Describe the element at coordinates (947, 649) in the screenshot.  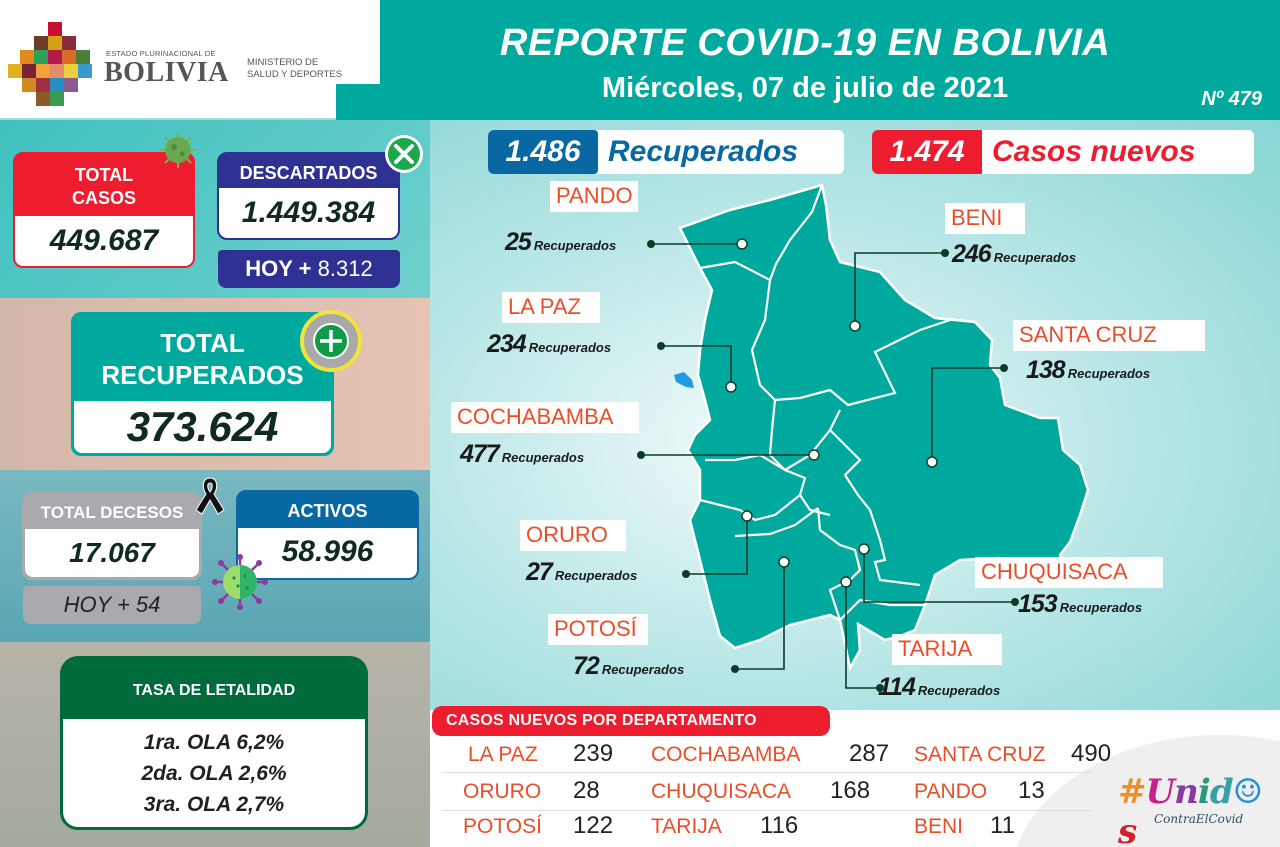
I see `map-label-tarija: TARIJA` at that location.